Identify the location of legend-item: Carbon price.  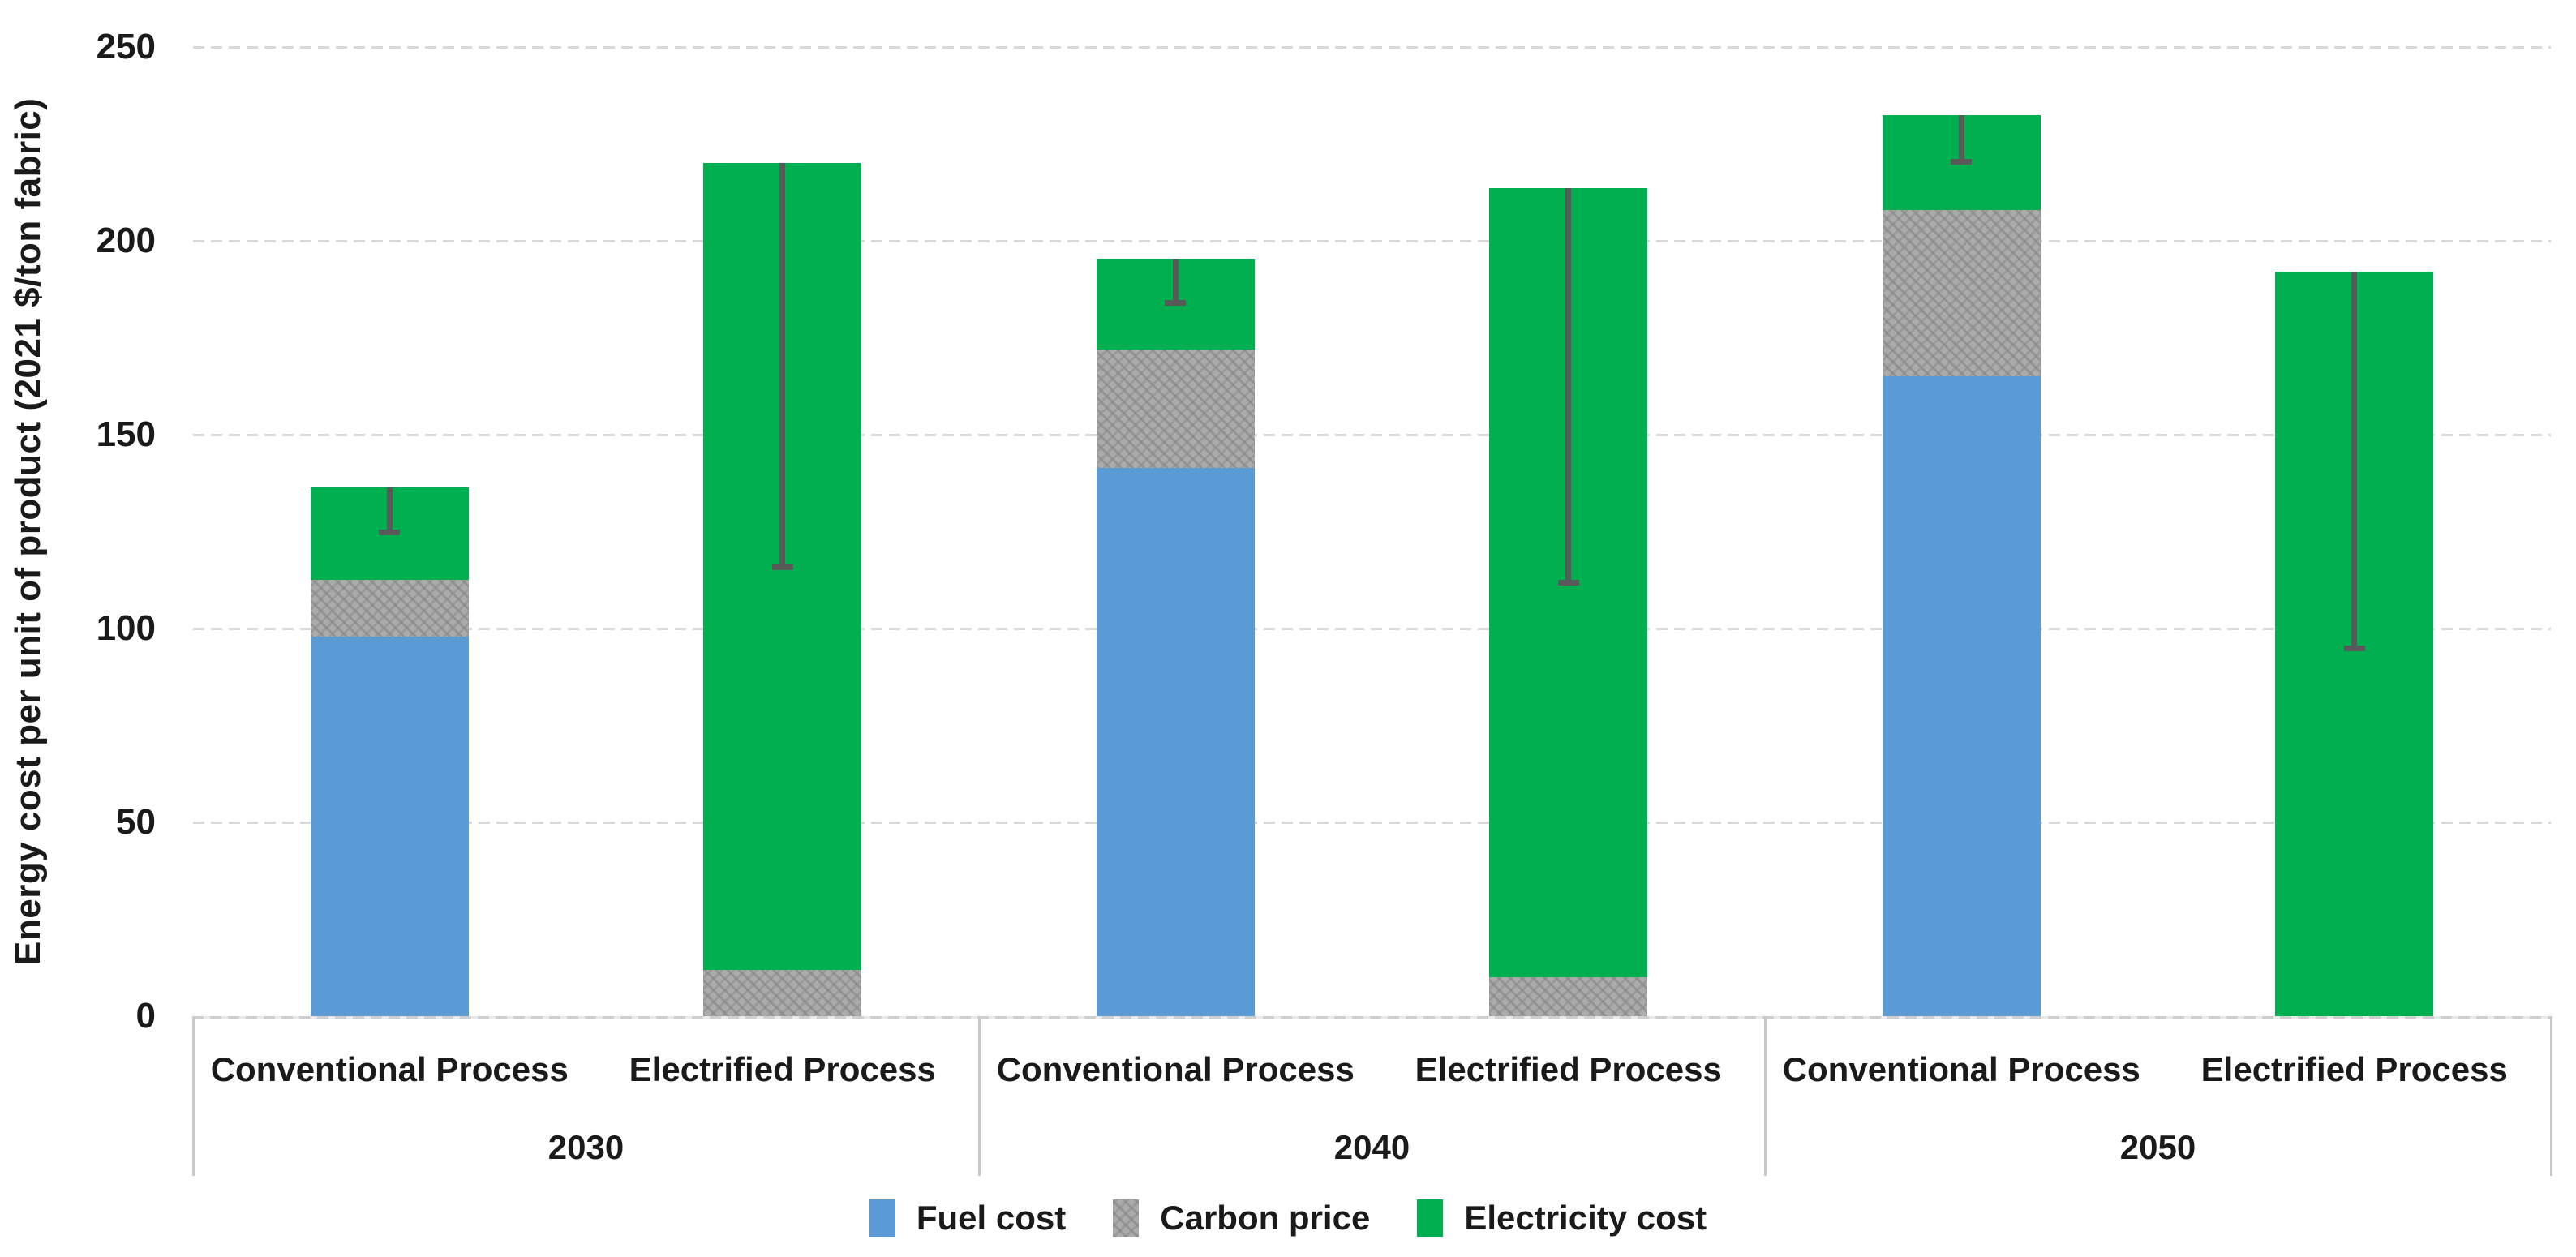
(1241, 1218).